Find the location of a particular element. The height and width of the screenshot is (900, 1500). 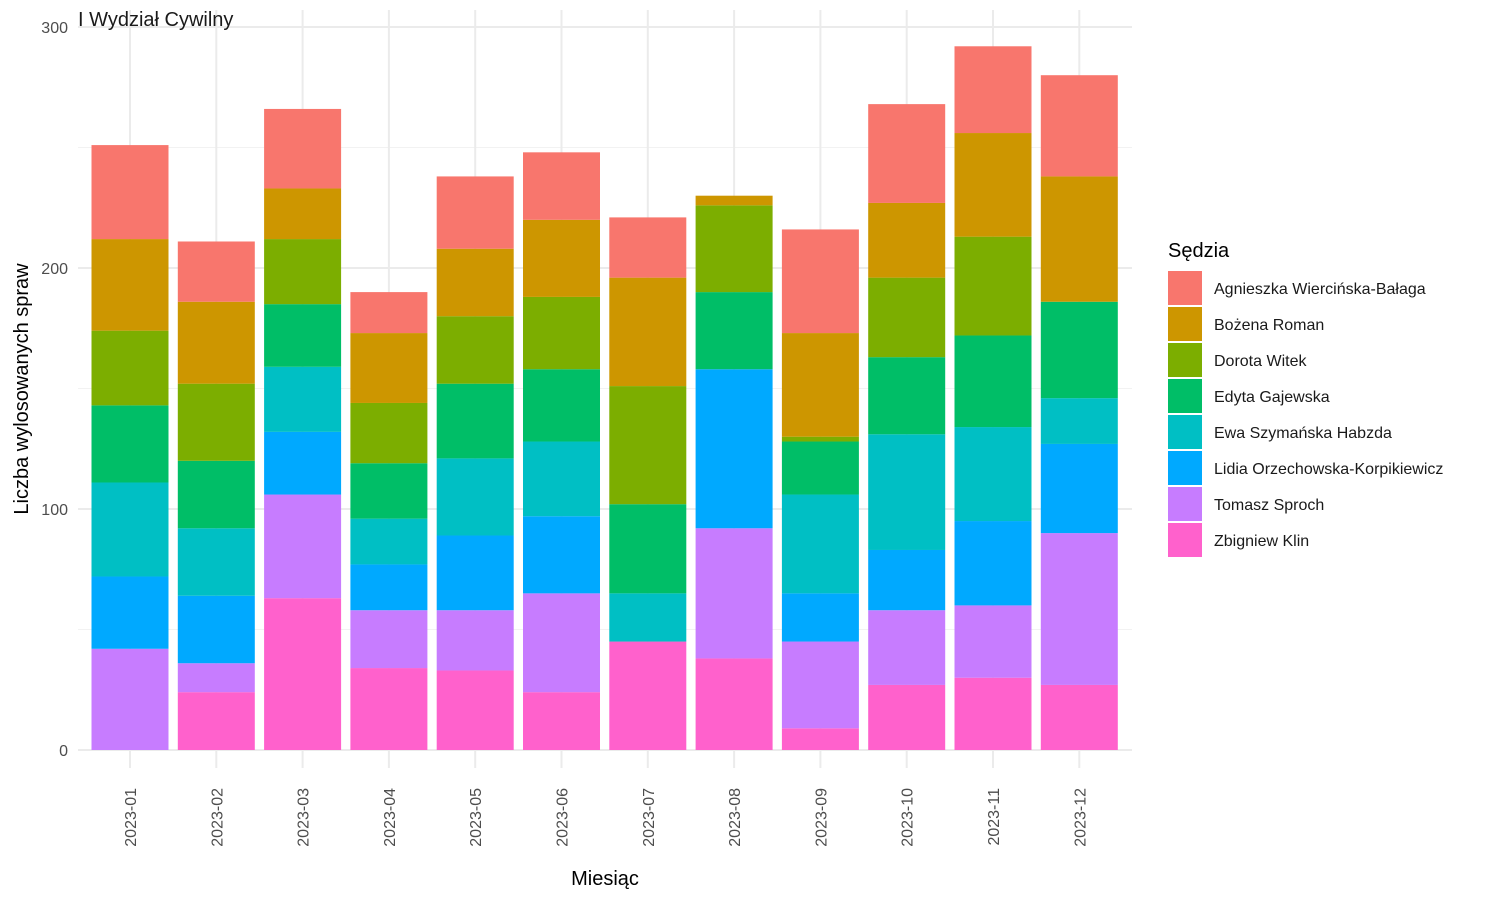

legend-title: Sędzia is located at coordinates (1199, 251).